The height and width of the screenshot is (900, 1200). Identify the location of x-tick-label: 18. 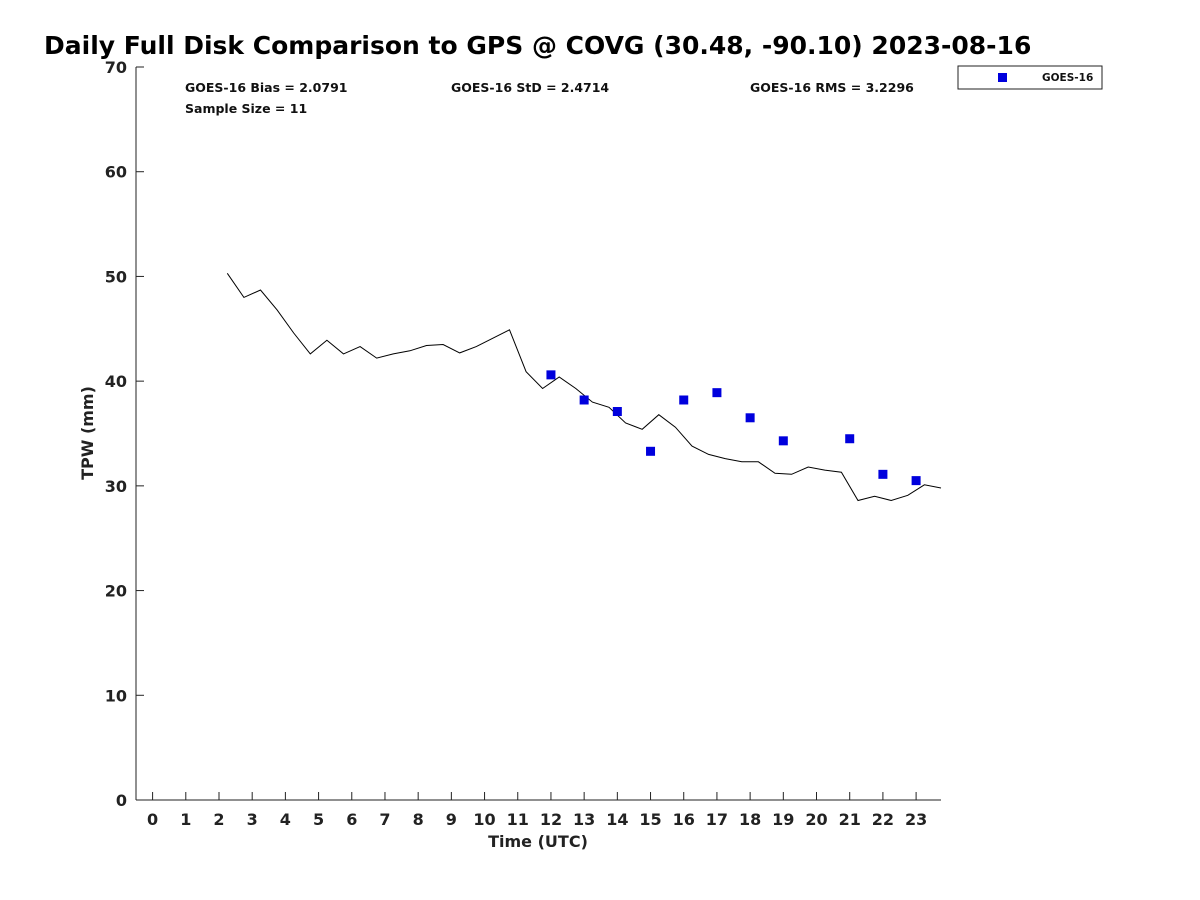
(750, 819).